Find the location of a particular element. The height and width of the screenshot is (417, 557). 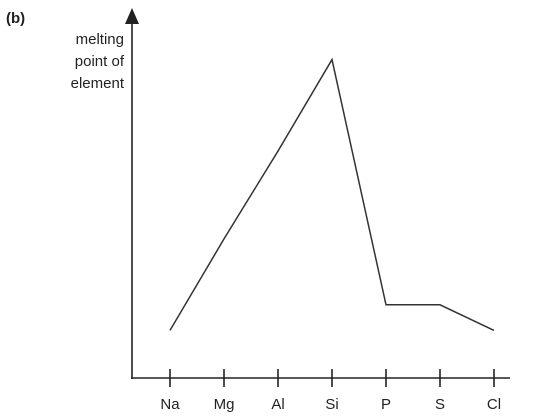

x-tick-label: P is located at coordinates (386, 404).